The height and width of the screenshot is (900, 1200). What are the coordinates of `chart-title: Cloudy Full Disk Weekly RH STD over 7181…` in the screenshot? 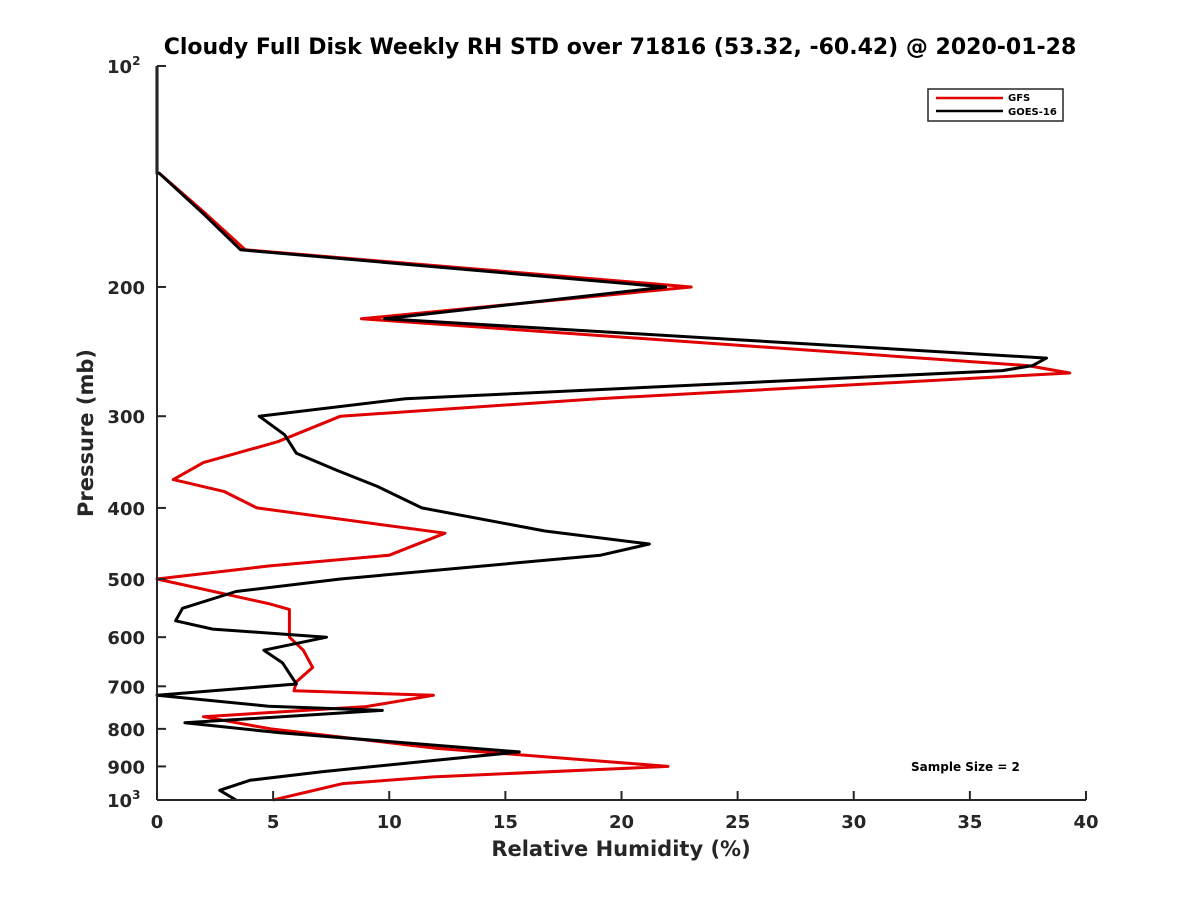 It's located at (620, 47).